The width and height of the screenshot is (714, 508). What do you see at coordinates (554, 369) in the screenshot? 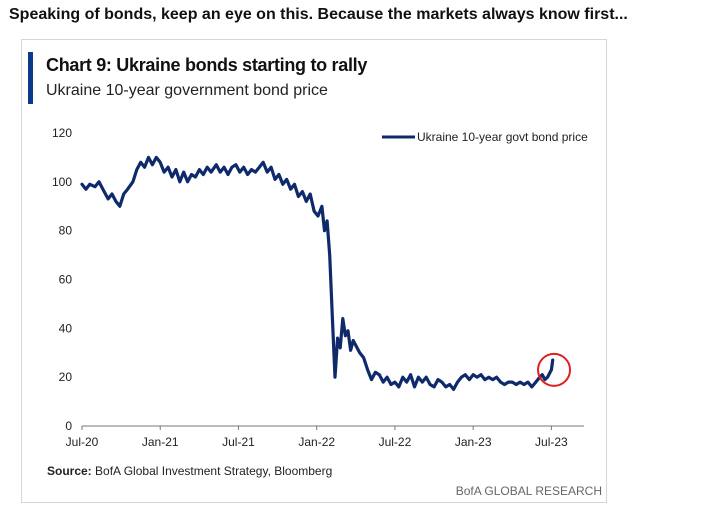
I see `highlight-circle` at bounding box center [554, 369].